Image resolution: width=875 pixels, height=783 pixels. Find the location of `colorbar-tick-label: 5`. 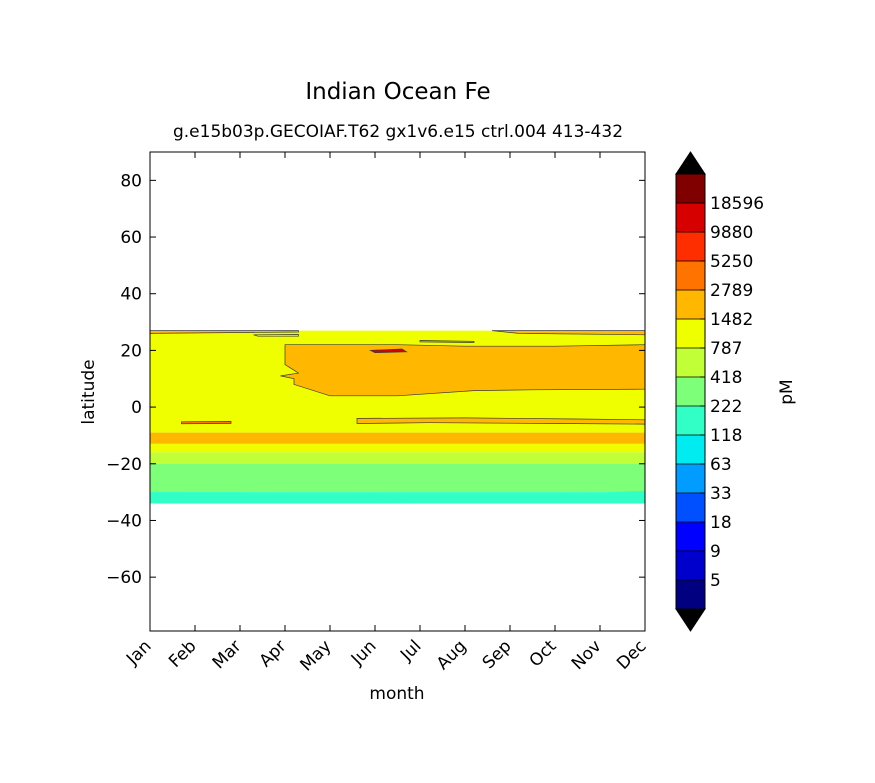

colorbar-tick-label: 5 is located at coordinates (715, 581).